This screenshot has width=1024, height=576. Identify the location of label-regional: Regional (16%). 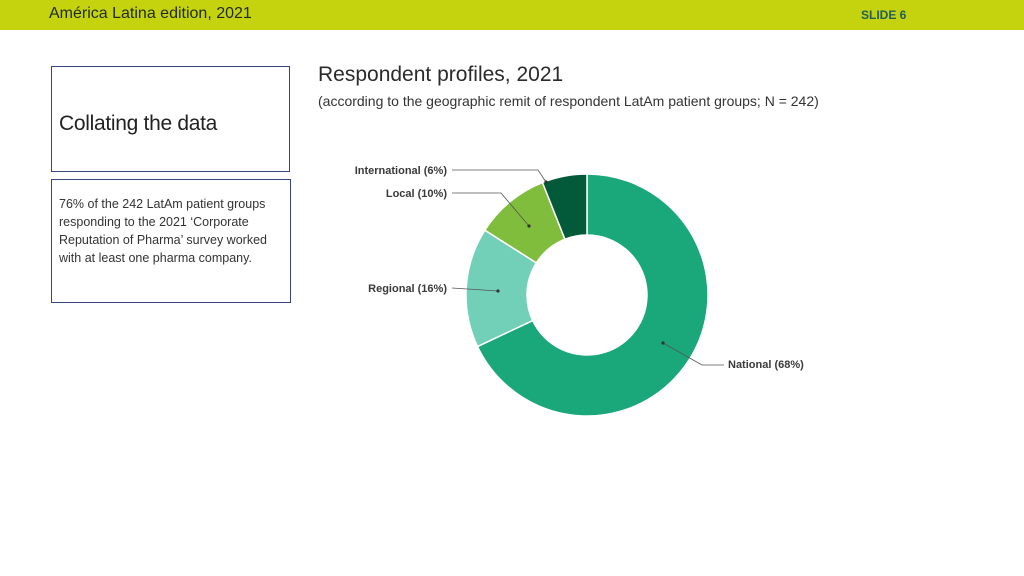
(407, 289).